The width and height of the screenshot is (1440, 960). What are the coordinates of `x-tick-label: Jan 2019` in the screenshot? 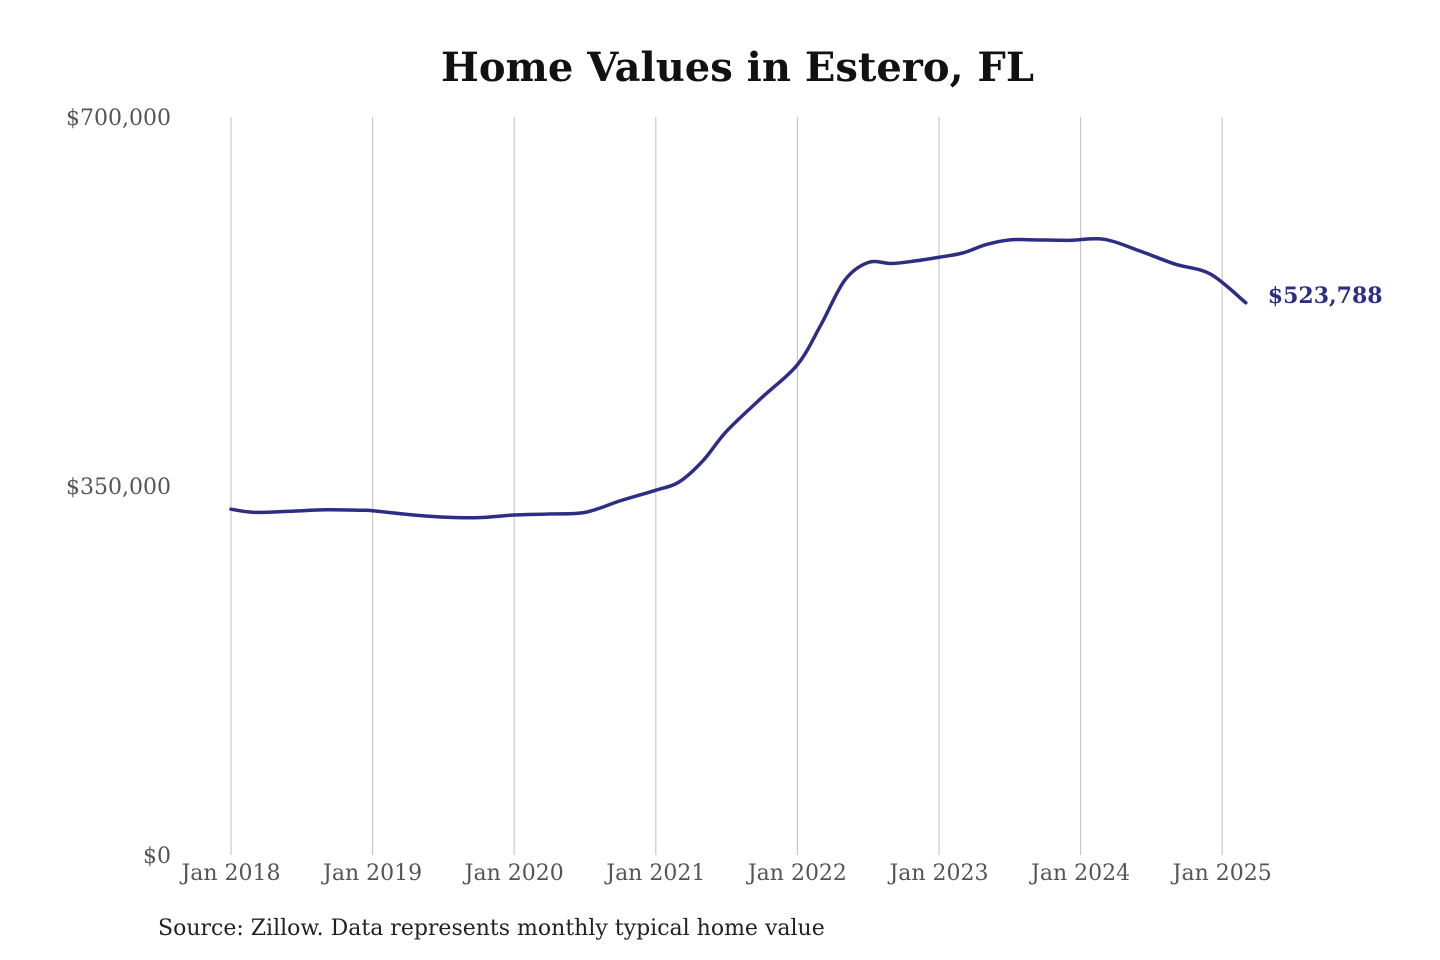 It's located at (371, 873).